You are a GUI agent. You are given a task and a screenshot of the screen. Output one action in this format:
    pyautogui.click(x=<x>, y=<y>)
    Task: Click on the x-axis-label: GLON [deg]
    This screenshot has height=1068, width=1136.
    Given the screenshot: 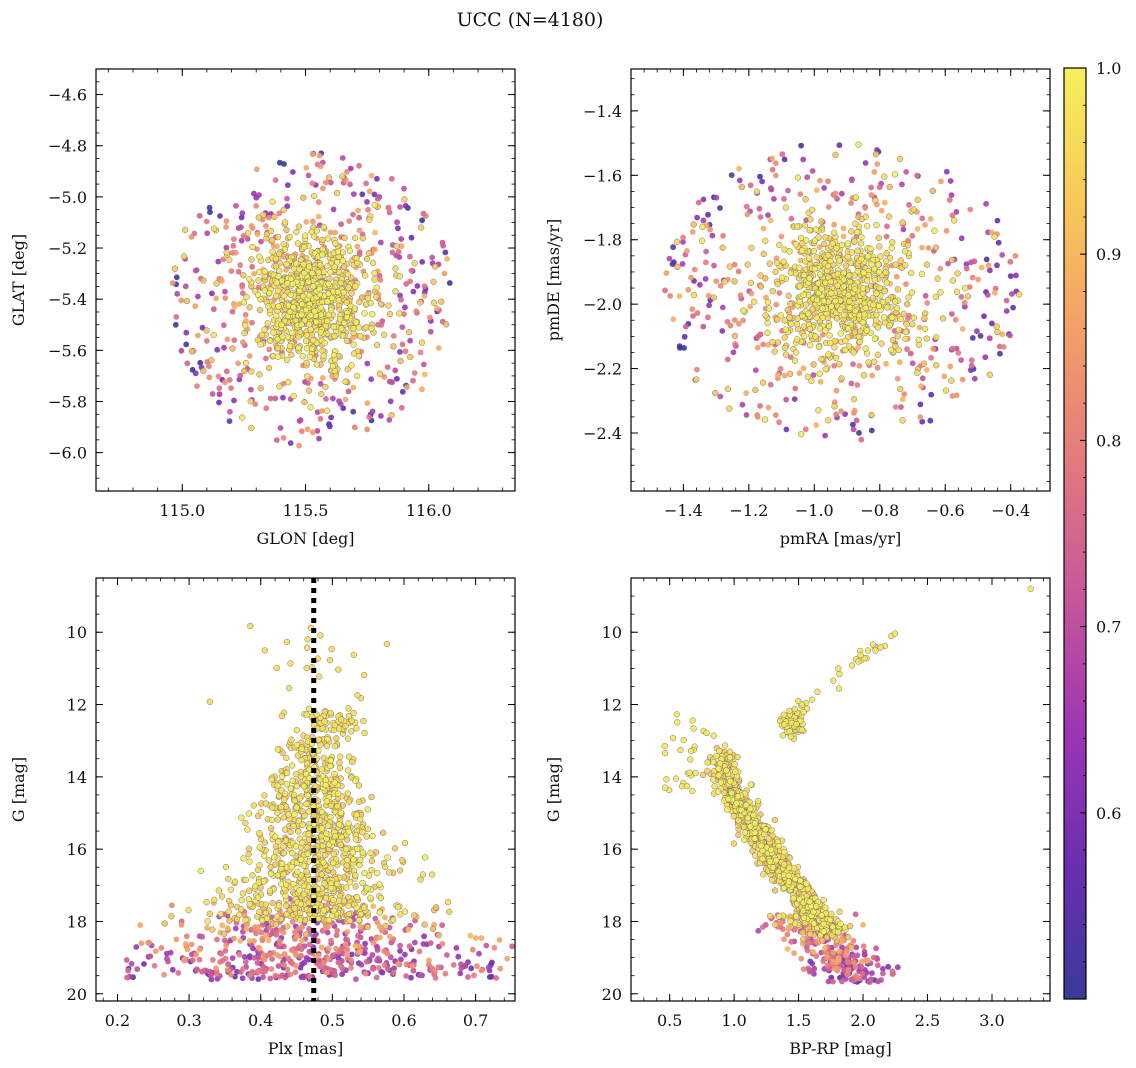 What is the action you would take?
    pyautogui.click(x=305, y=538)
    